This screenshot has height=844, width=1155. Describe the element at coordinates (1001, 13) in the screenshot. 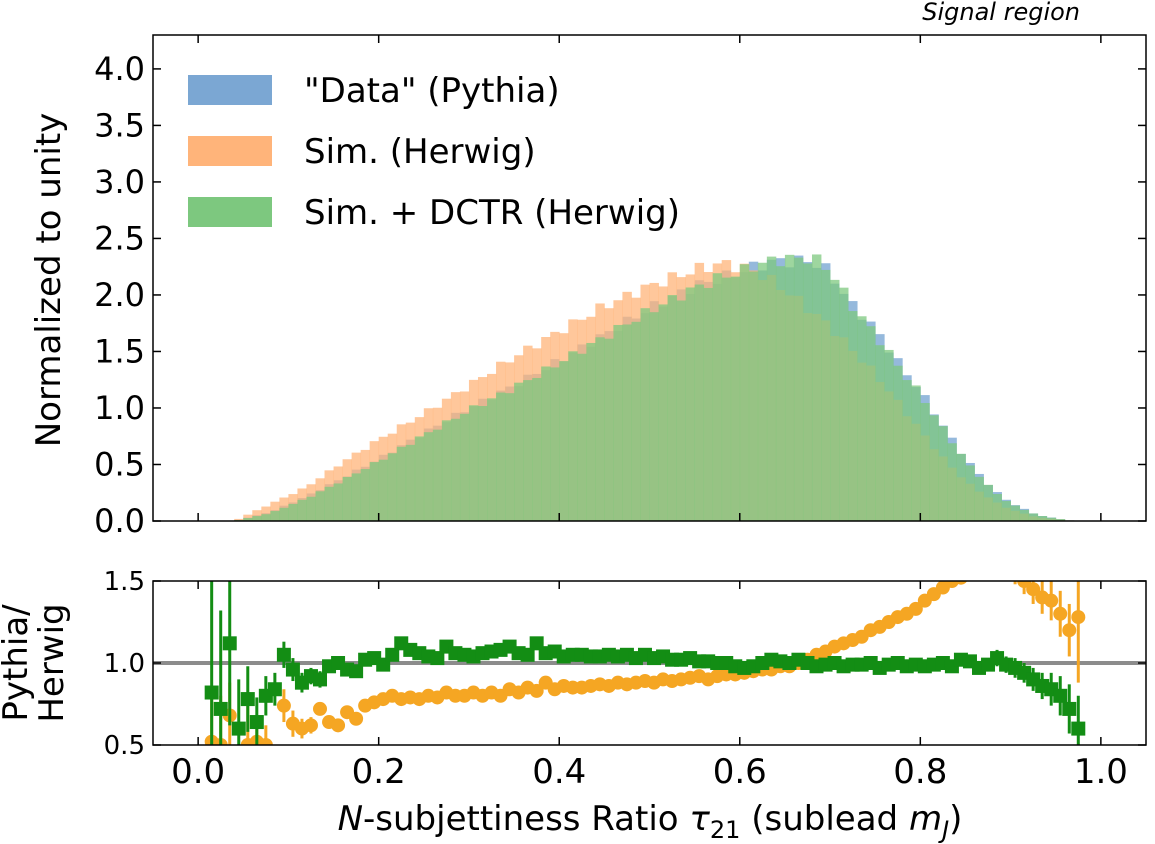

I see `region-label: Signal region` at that location.